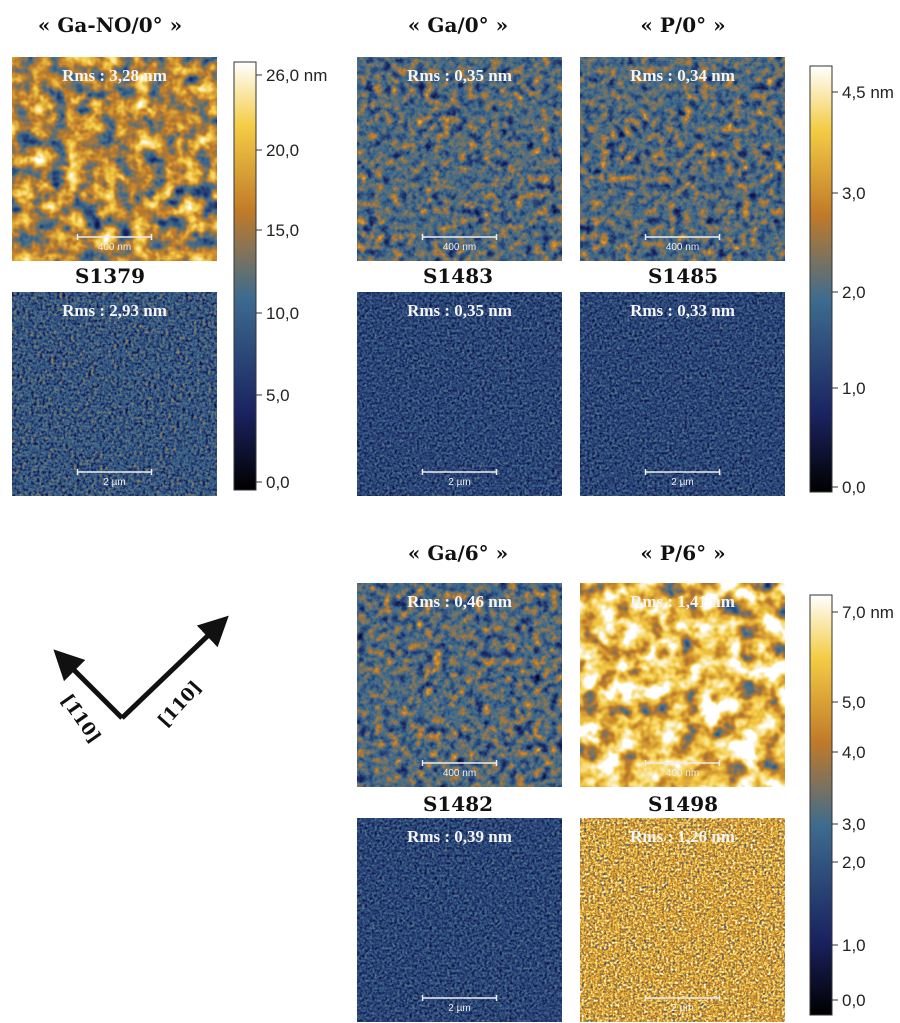 This screenshot has width=900, height=1023. I want to click on column-title: « Ga-NO/0° », so click(110, 25).